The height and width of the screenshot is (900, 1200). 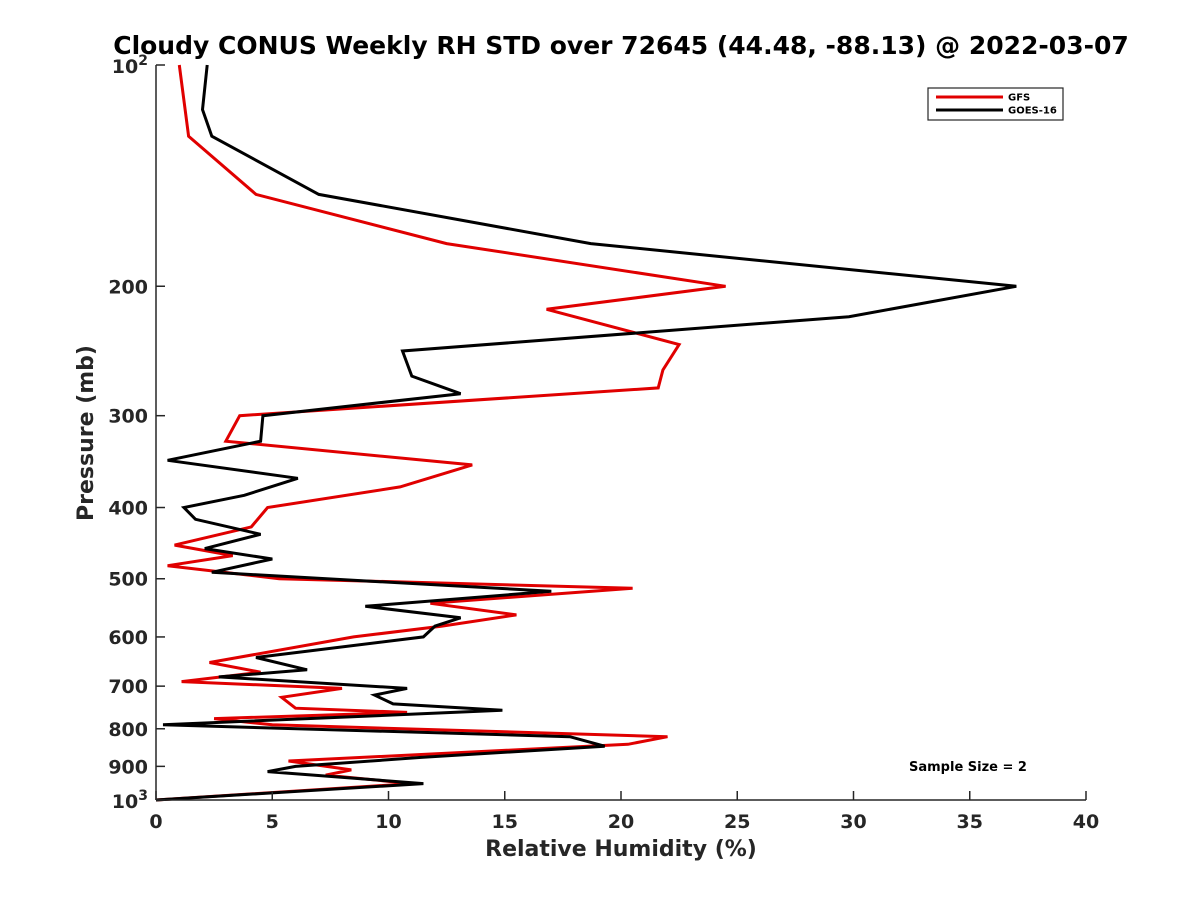 What do you see at coordinates (130, 800) in the screenshot?
I see `y-tick-label: 10³` at bounding box center [130, 800].